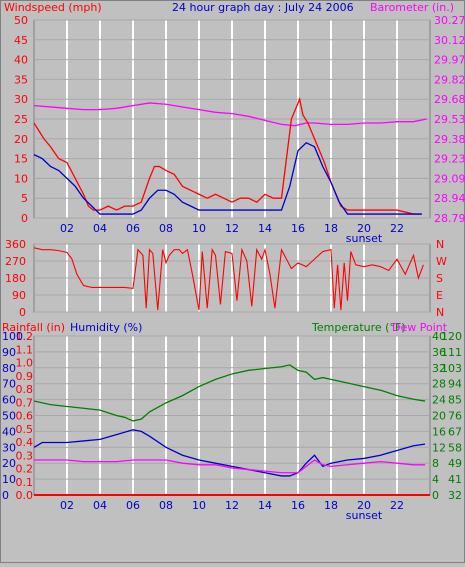  I want to click on humidity-axis-label: Humidity (%), so click(106, 327).